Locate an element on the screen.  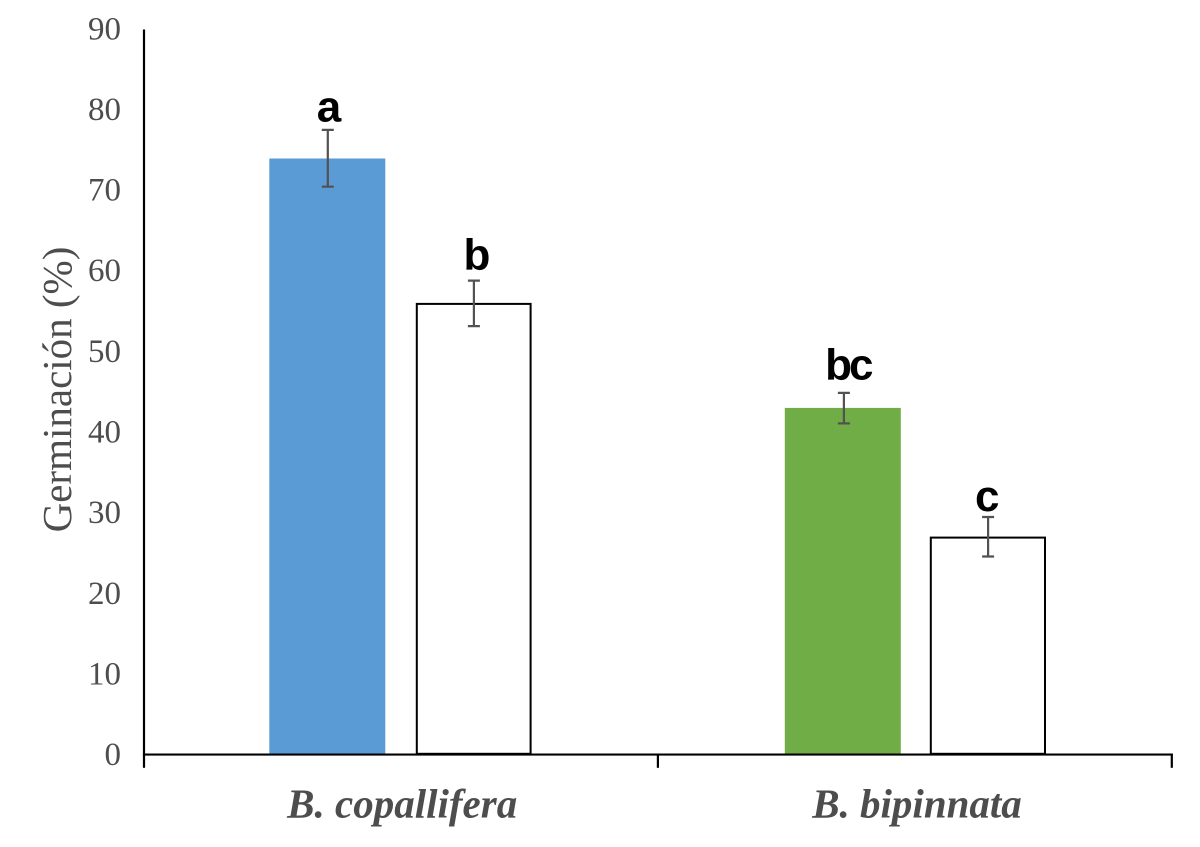
svg-text: 60 is located at coordinates (104, 271).